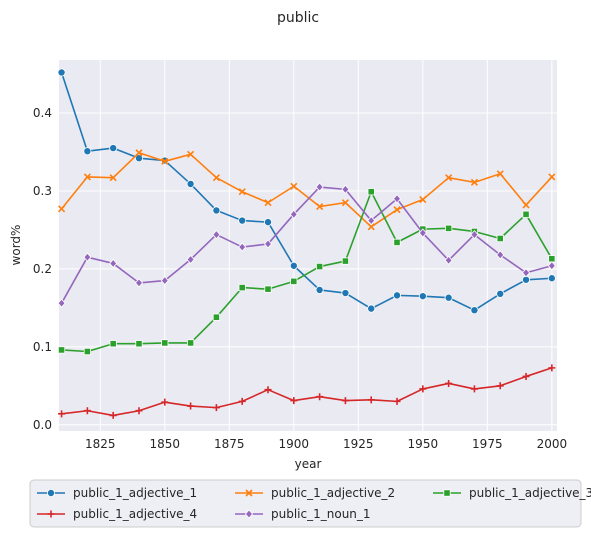  Describe the element at coordinates (135, 493) in the screenshot. I see `legend-label: public_1_adjective_1` at that location.